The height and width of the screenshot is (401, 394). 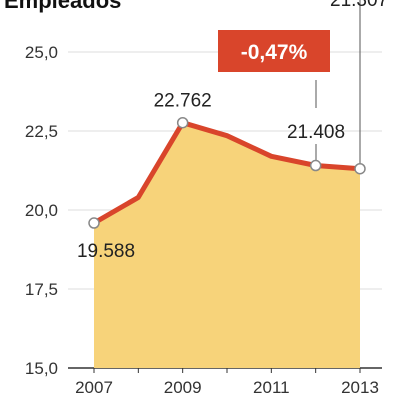 What do you see at coordinates (183, 101) in the screenshot?
I see `data-label-2009: 22.762` at bounding box center [183, 101].